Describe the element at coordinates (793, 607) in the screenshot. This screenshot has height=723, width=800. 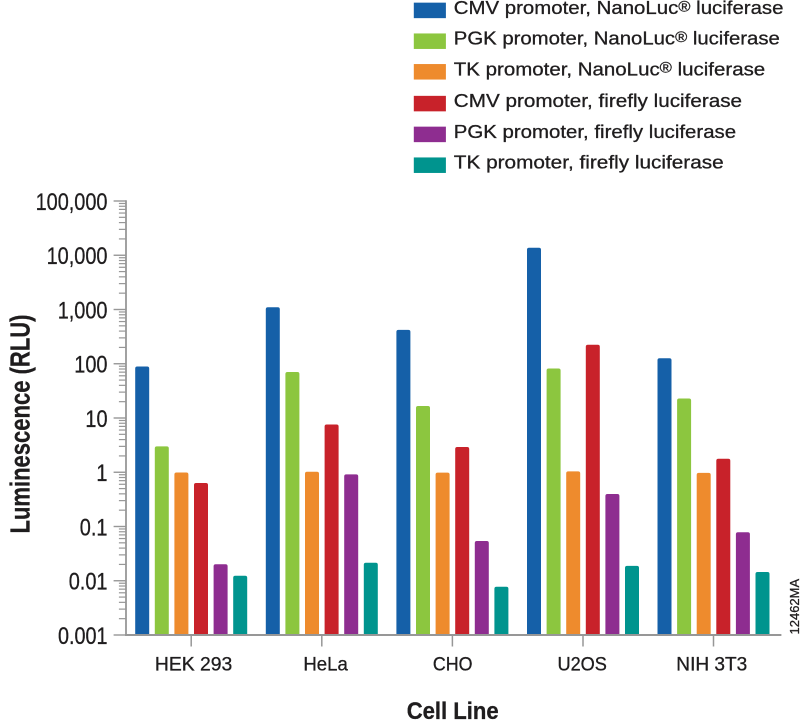
I see `svg-text: 12462MA` at that location.